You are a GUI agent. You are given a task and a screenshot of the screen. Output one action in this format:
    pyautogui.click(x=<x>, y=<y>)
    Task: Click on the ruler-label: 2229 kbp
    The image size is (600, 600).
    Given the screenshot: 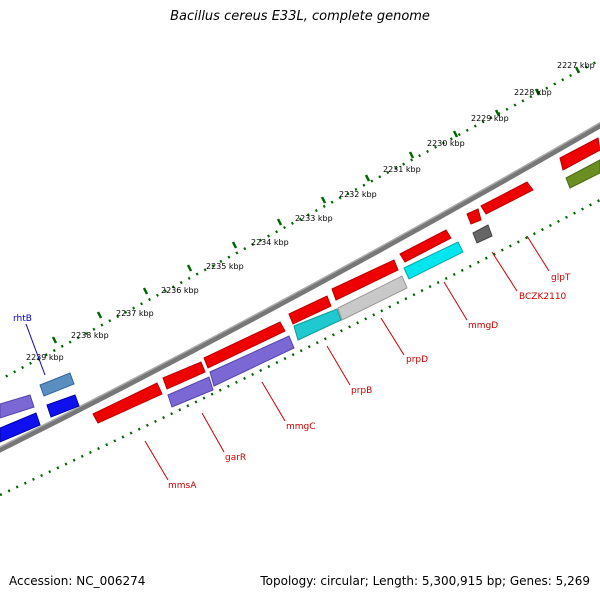 What is the action you would take?
    pyautogui.click(x=490, y=118)
    